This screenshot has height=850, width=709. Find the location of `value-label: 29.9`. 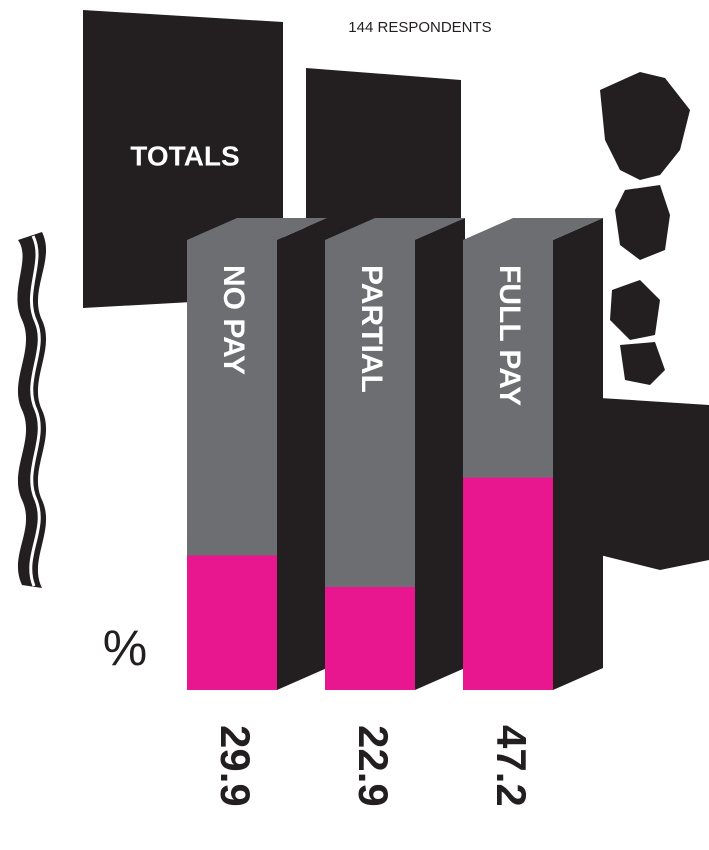

value-label: 29.9 is located at coordinates (235, 766).